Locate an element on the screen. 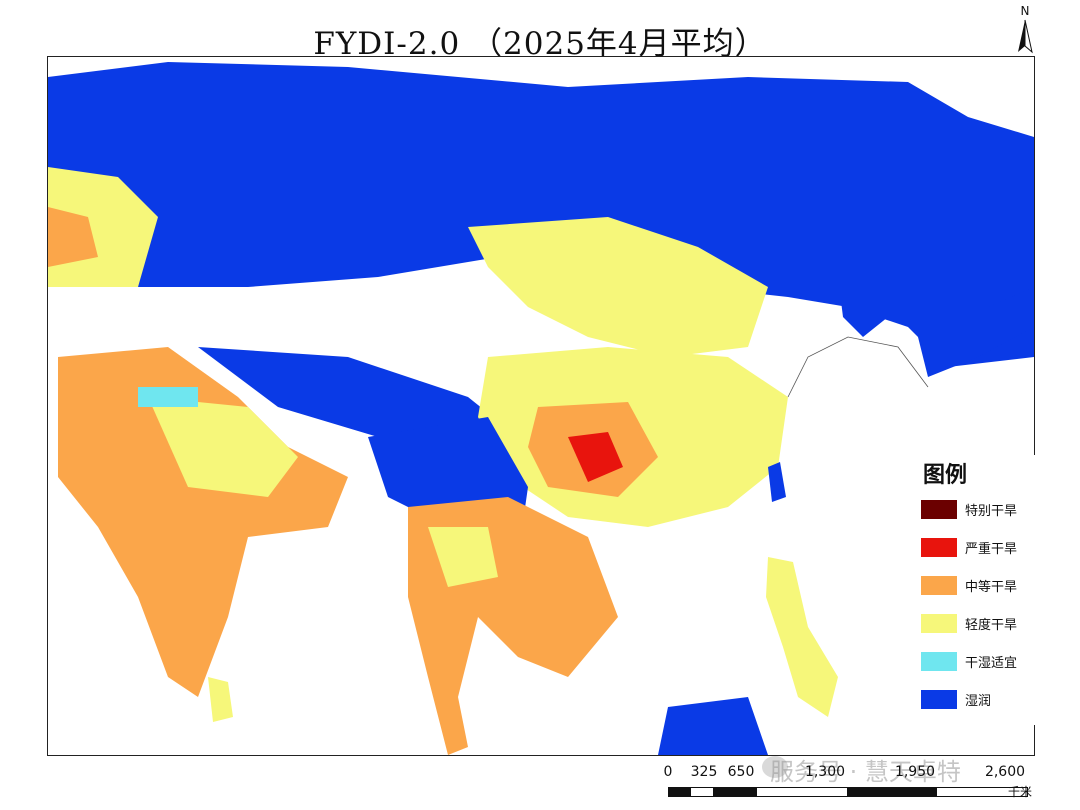 The image size is (1080, 810). map-region-tibet-blank is located at coordinates (293, 339).